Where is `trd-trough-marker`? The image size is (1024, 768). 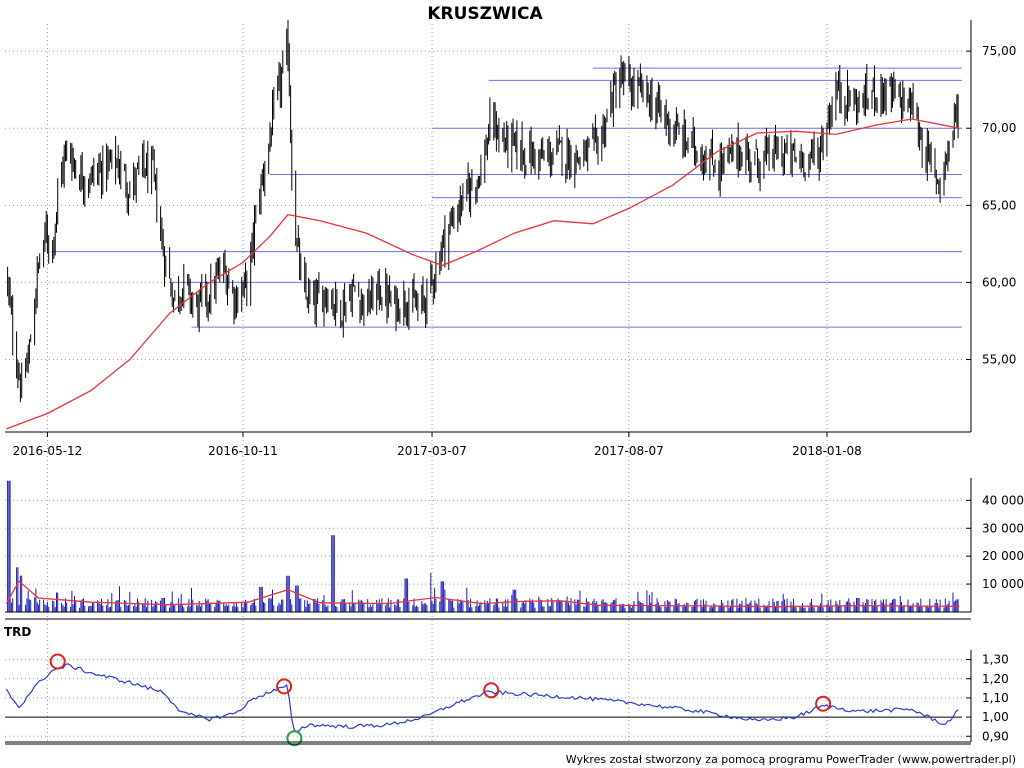 trd-trough-marker is located at coordinates (294, 738).